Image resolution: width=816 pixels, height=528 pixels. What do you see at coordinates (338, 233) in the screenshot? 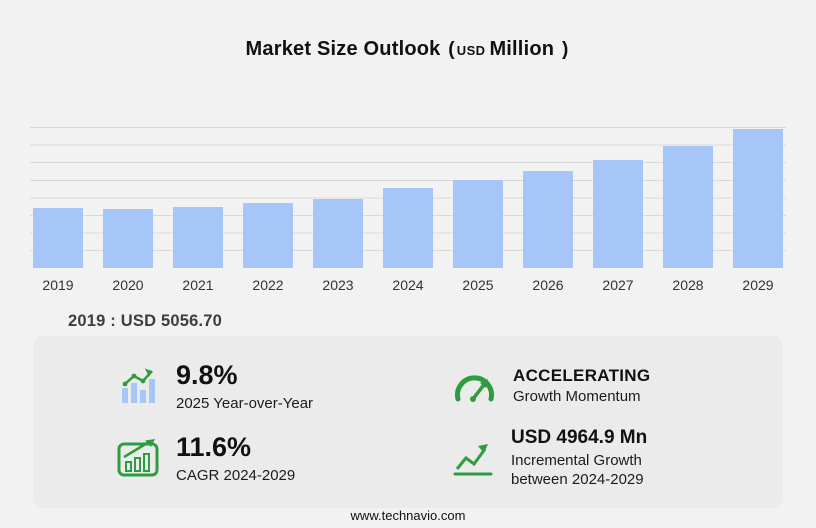
I see `bar-2023` at bounding box center [338, 233].